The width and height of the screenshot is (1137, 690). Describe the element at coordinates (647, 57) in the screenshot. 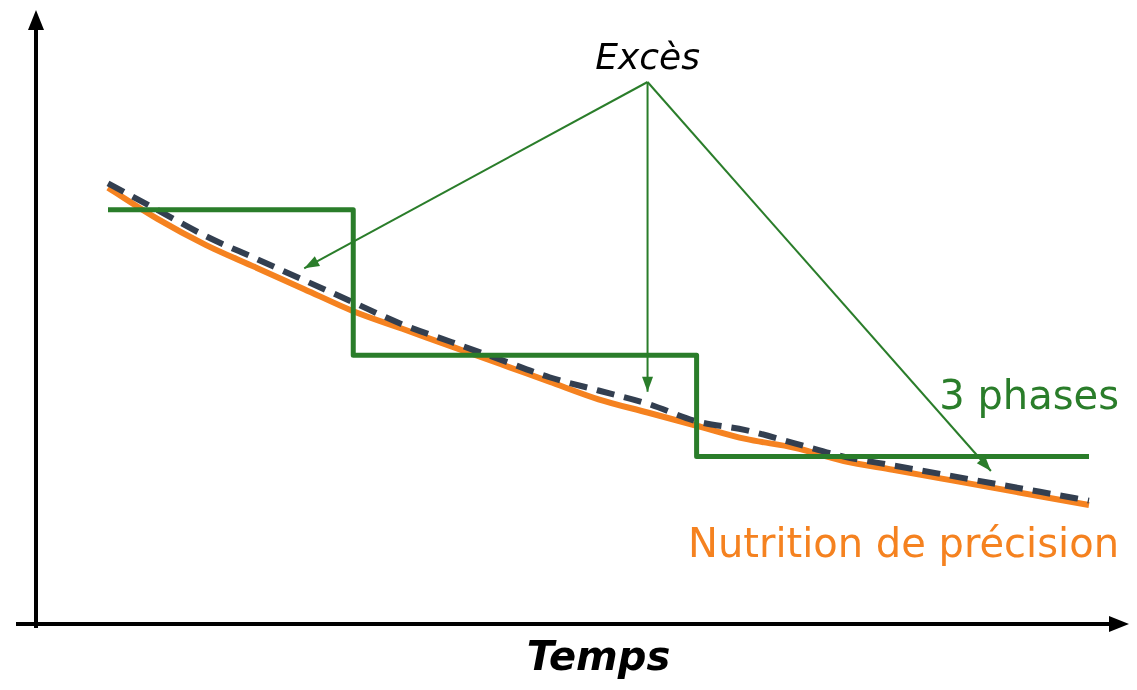

I see `text: Excès` at that location.